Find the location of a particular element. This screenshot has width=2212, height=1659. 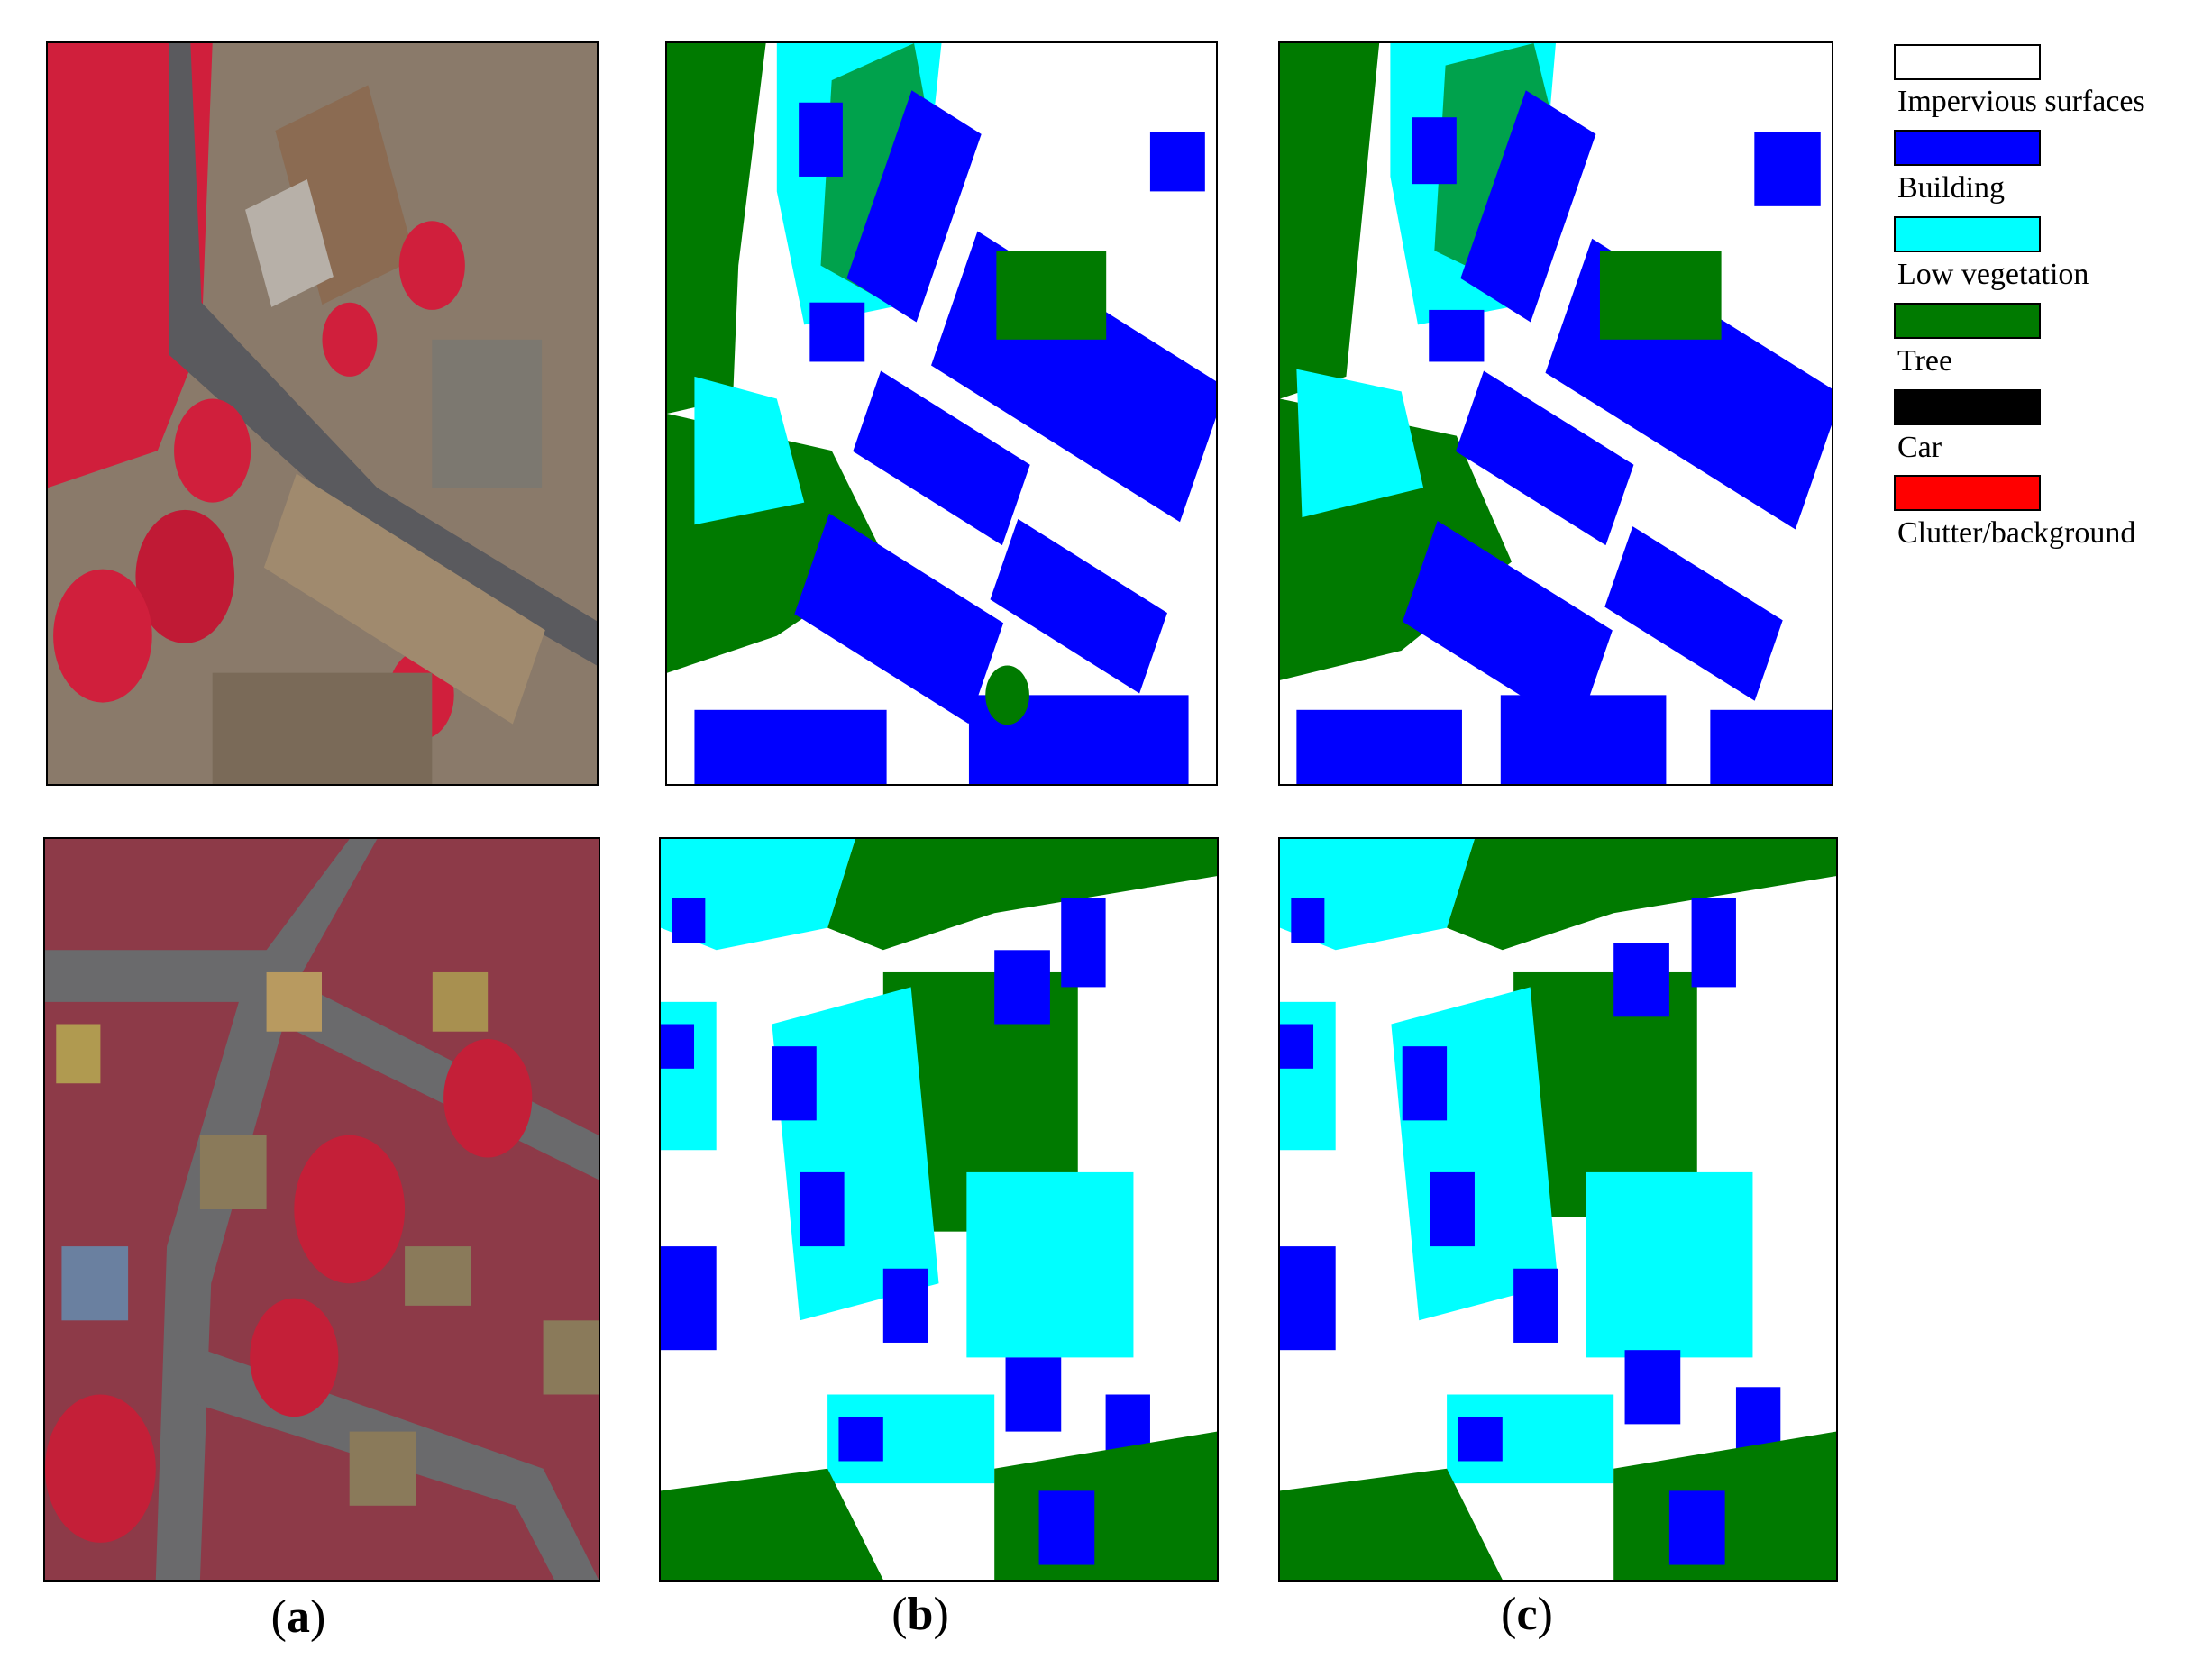

legend-swatch-low-vegetation is located at coordinates (1967, 234).